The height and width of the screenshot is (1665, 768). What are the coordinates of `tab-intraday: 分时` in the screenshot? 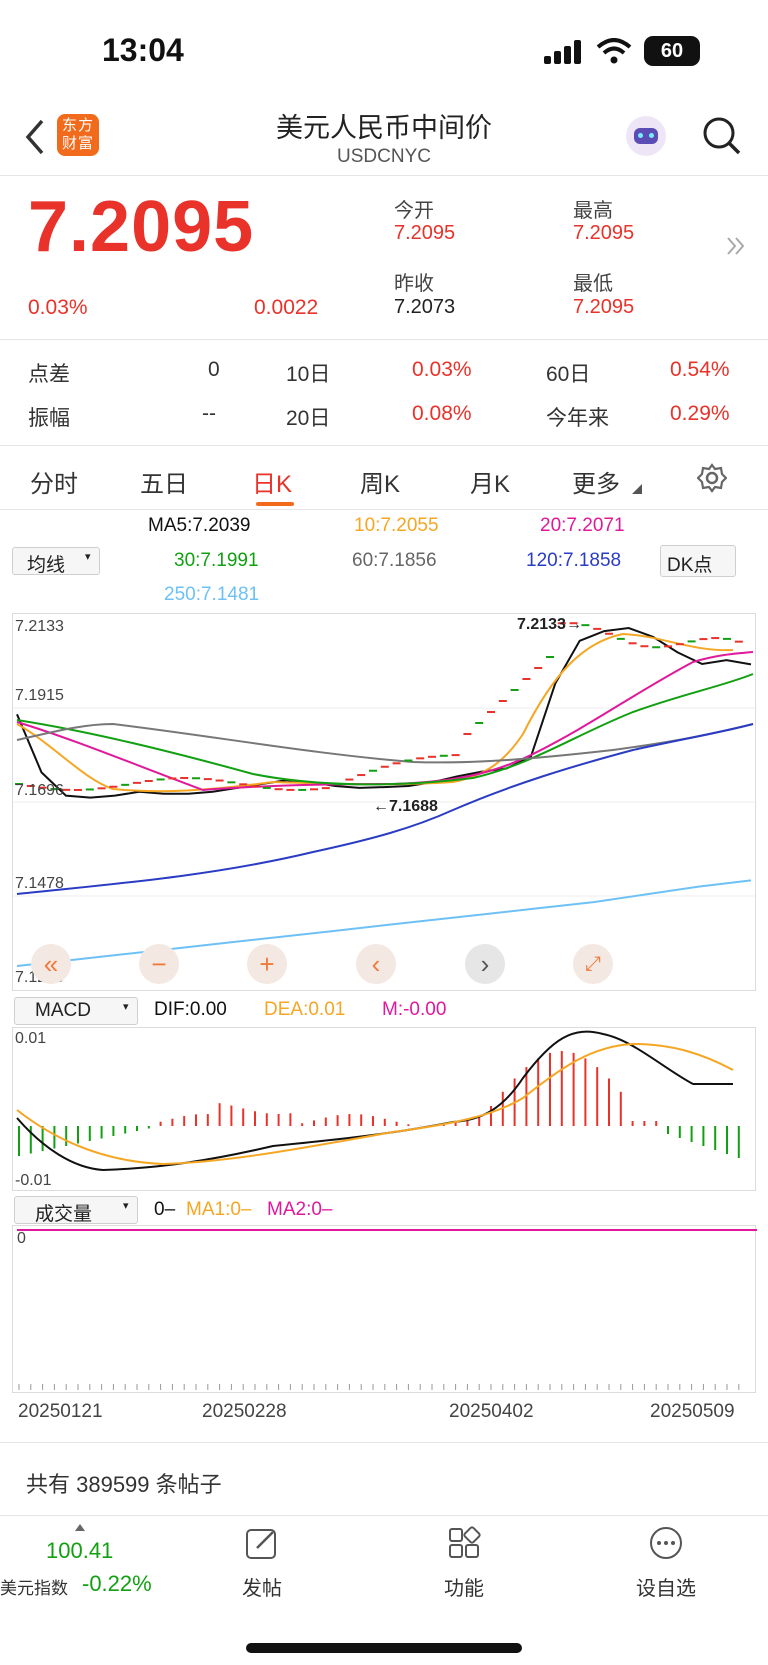 It's located at (54, 484).